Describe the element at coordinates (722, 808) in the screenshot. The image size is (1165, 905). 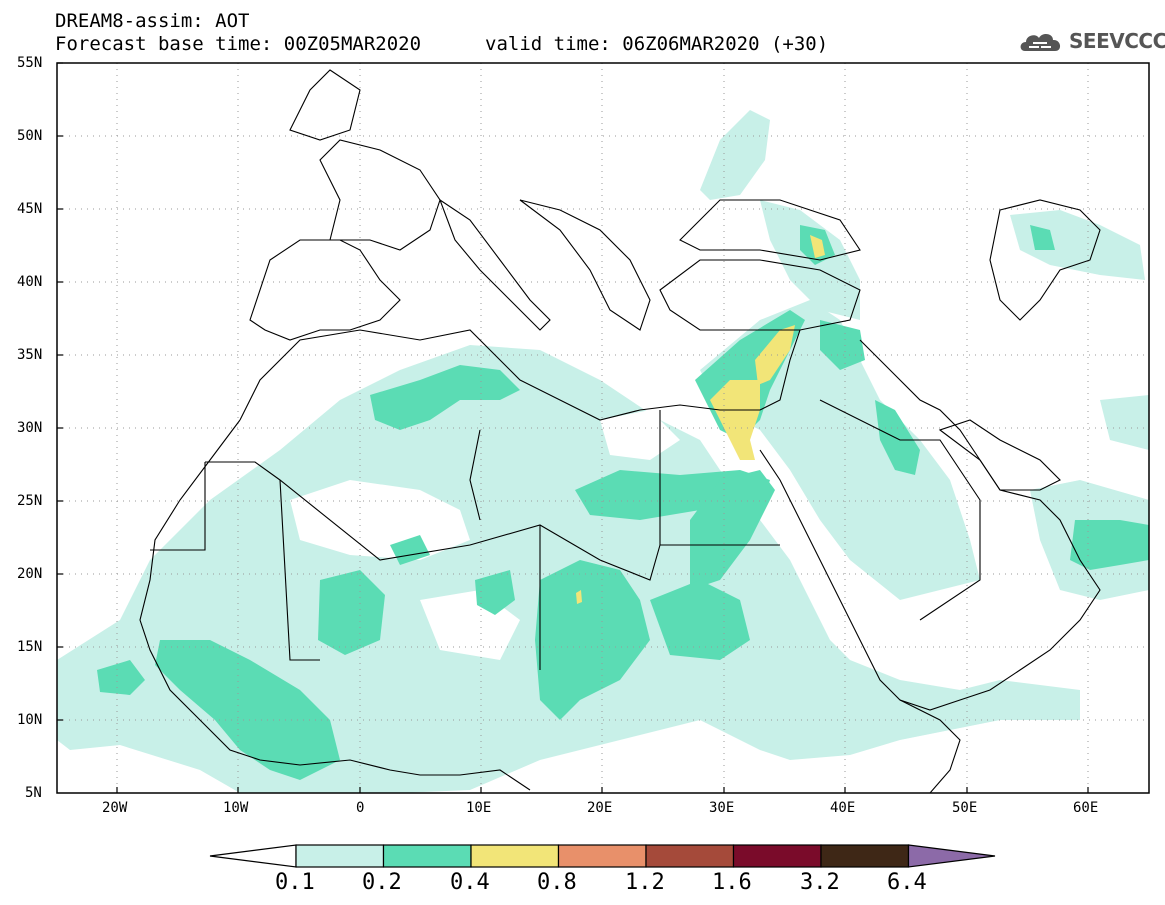
I see `lon-label-30e: 30E` at that location.